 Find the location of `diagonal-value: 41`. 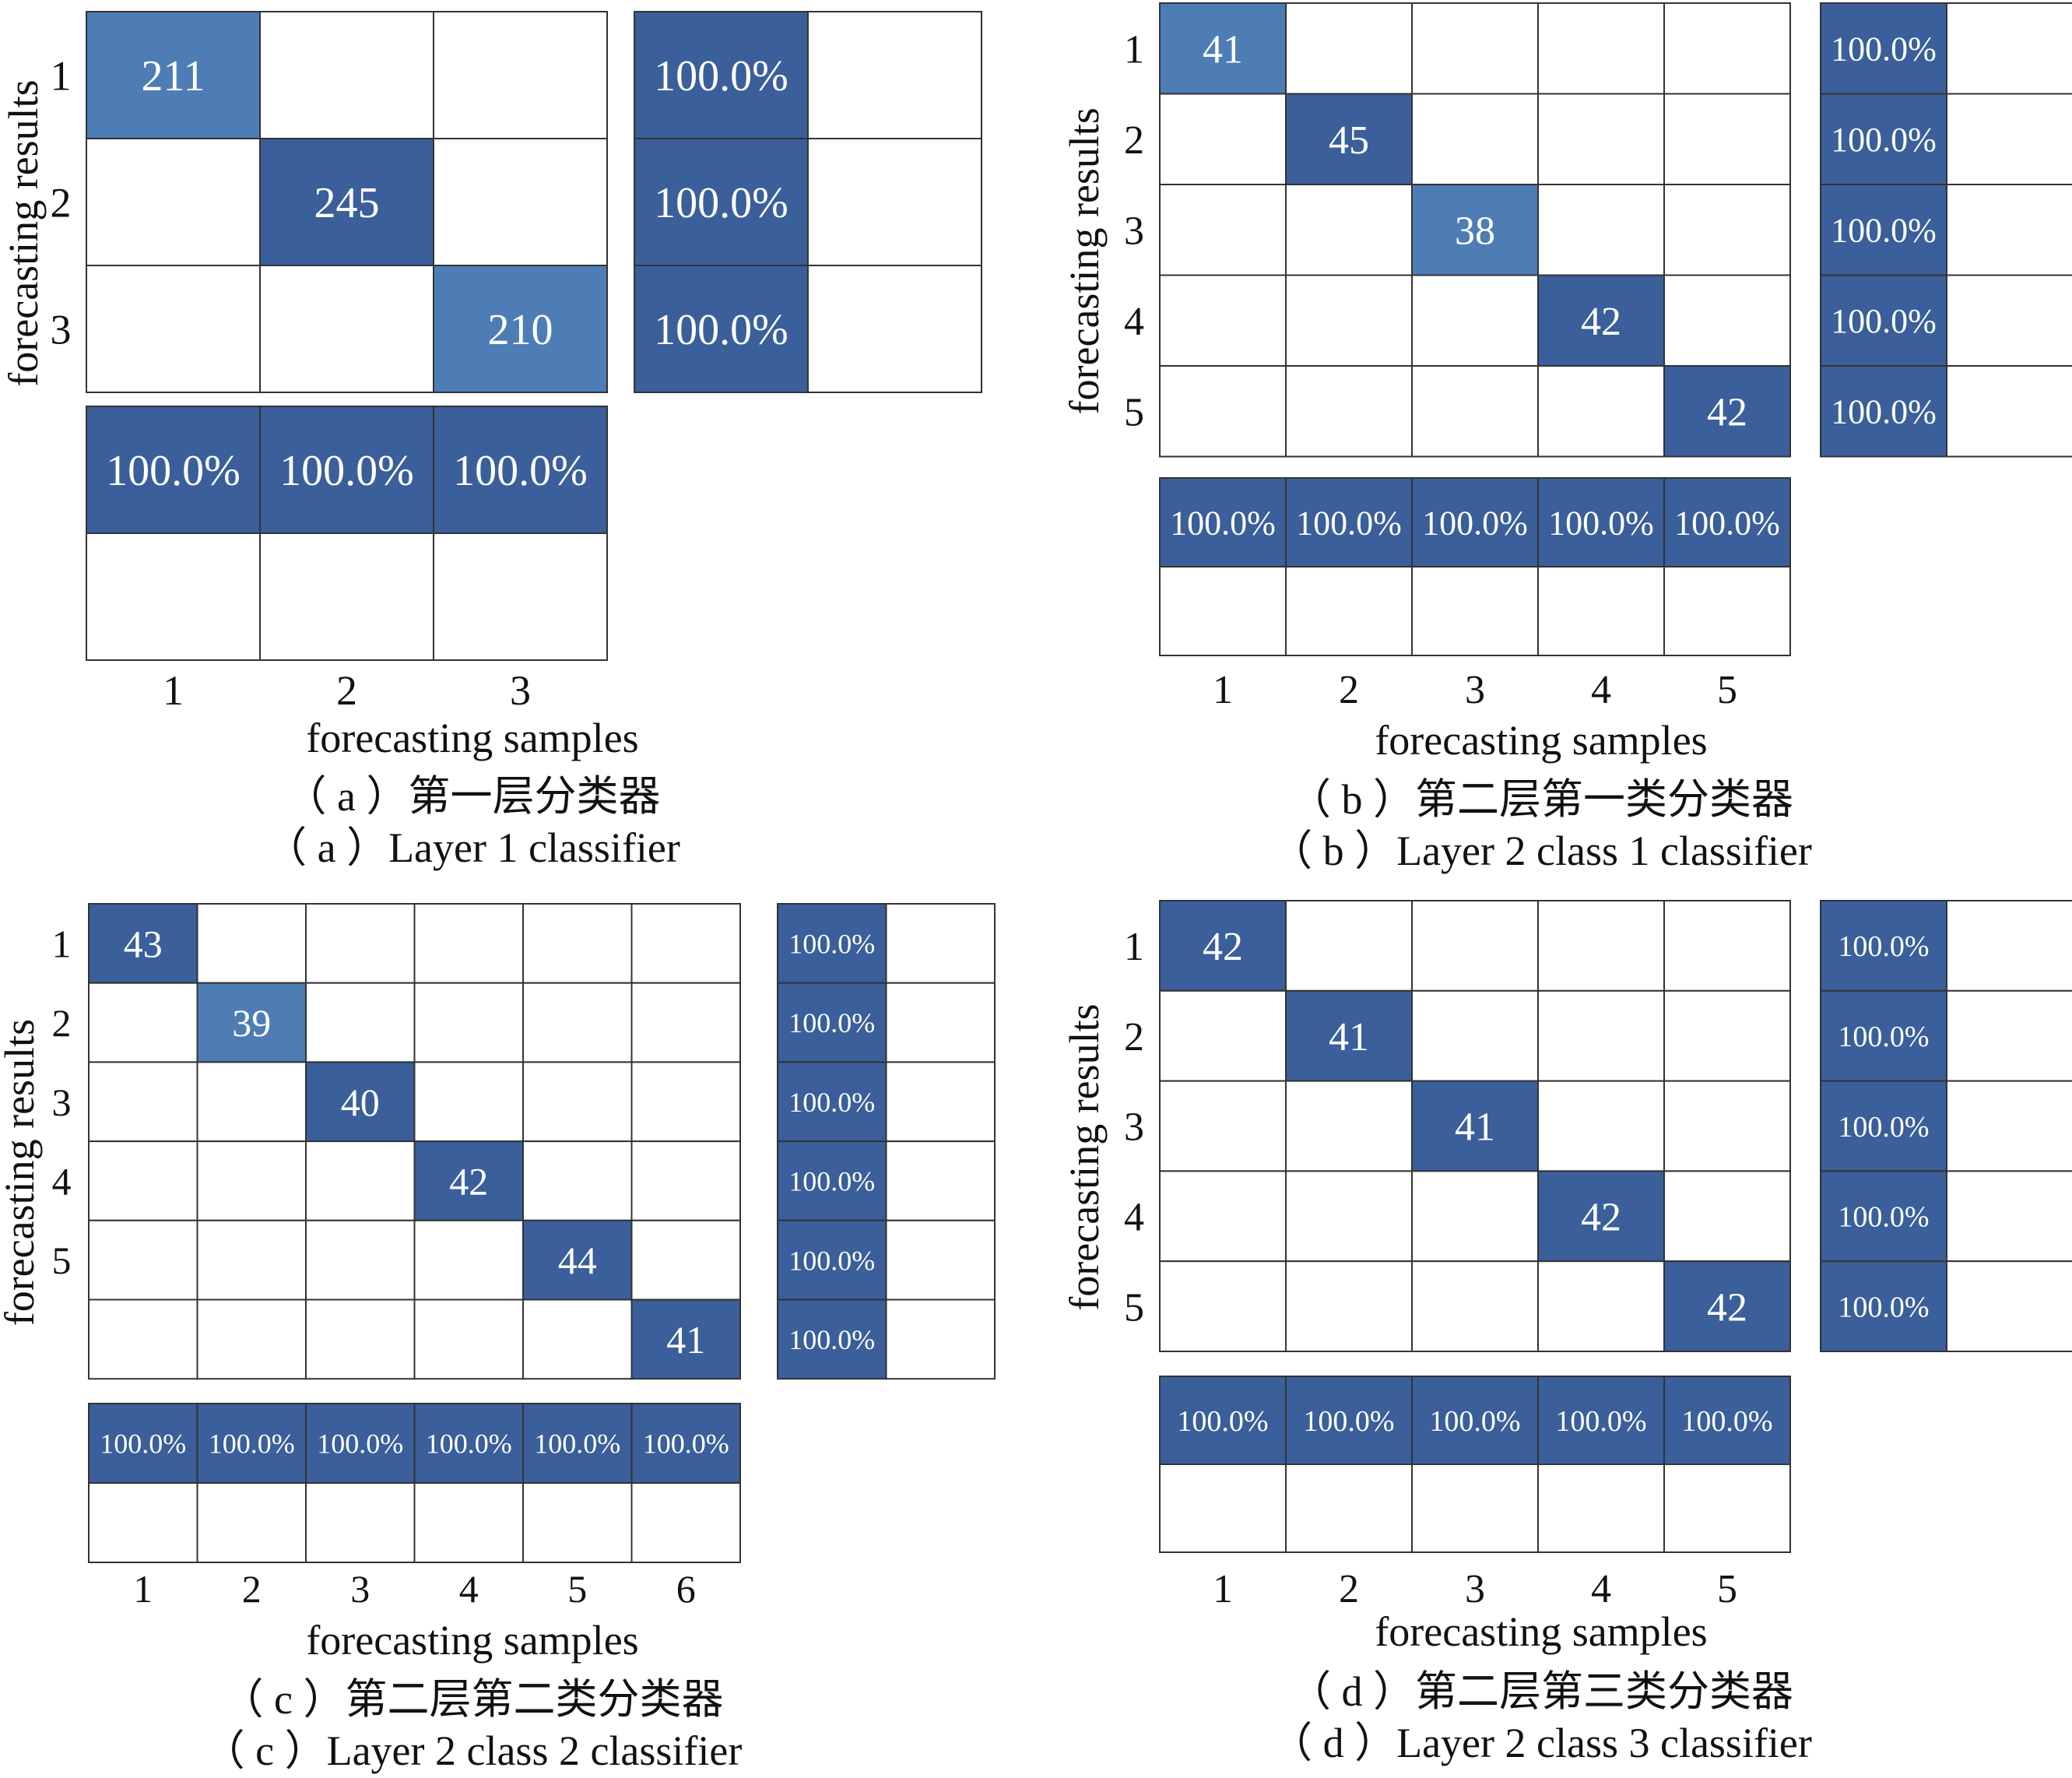

diagonal-value: 41 is located at coordinates (1475, 1127).